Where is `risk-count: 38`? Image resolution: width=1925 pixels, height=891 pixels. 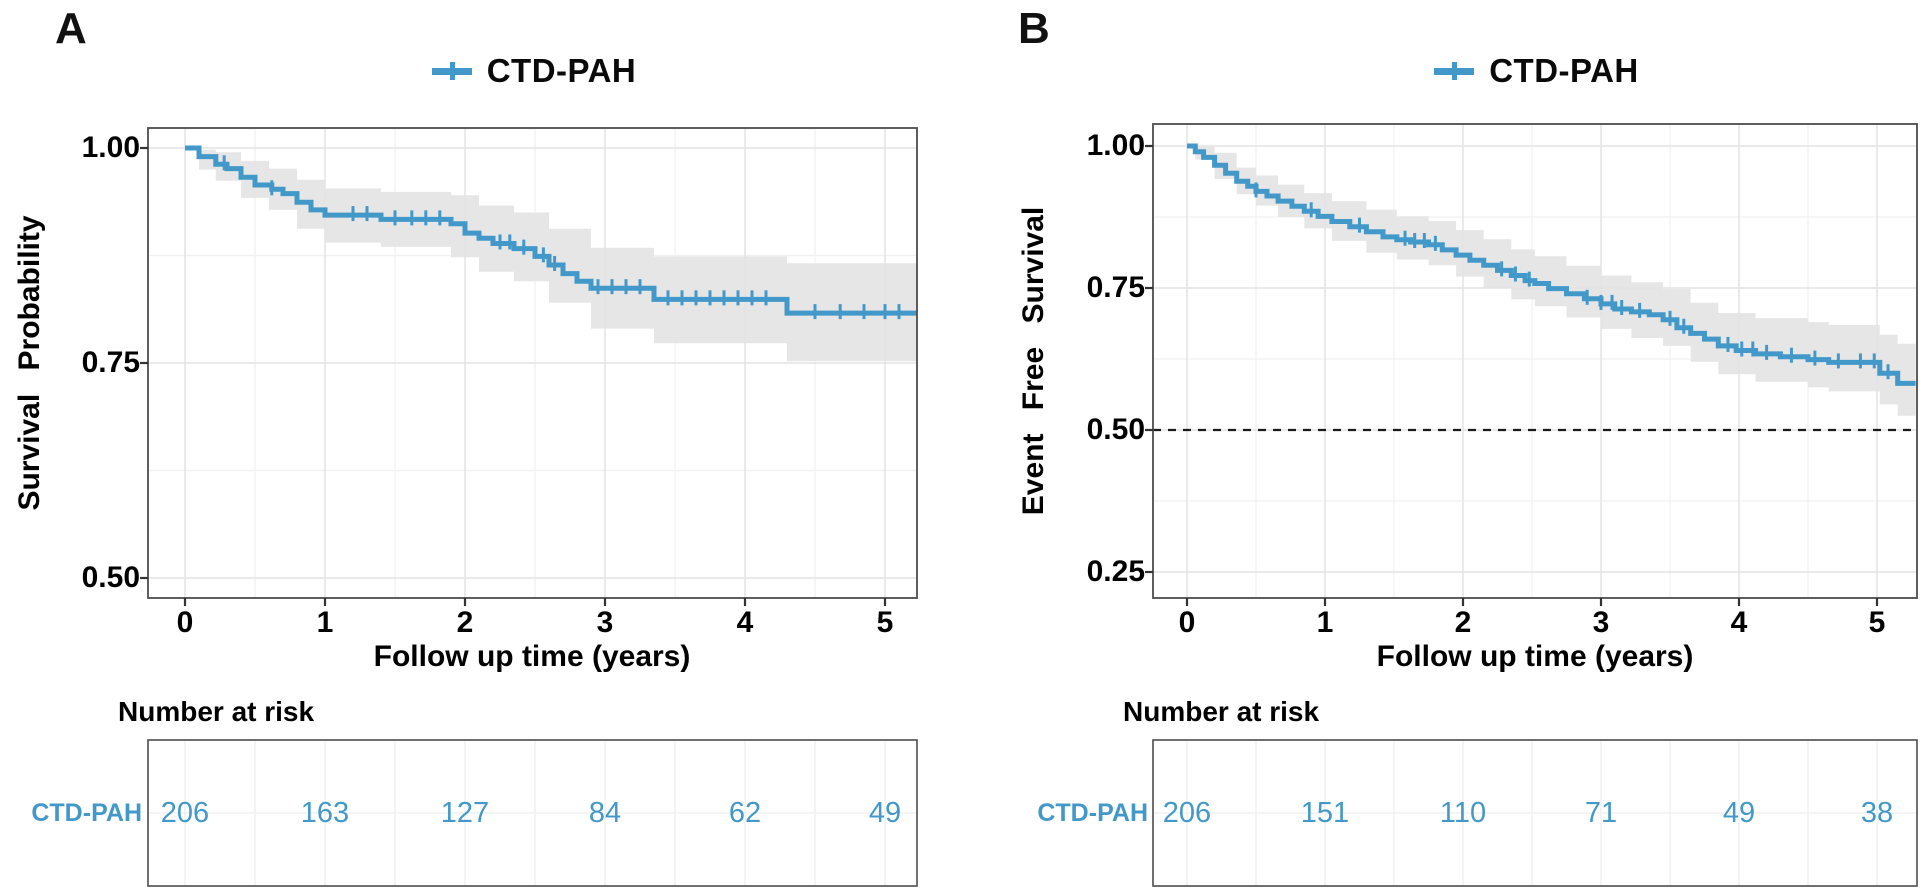
risk-count: 38 is located at coordinates (1877, 813).